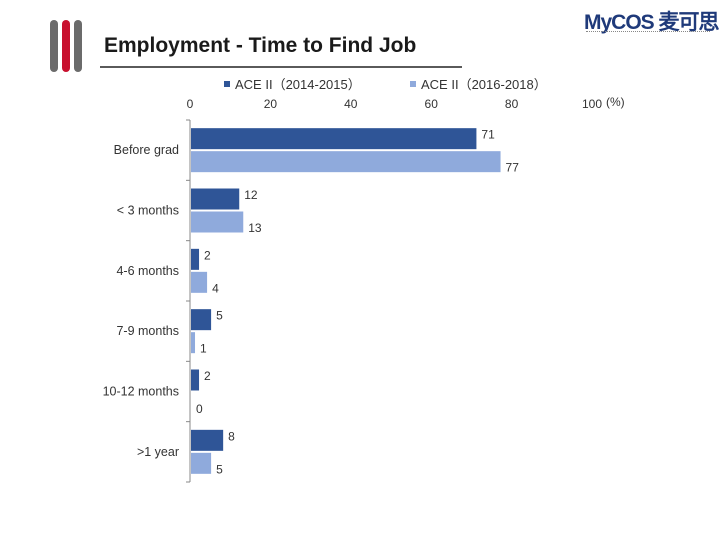 This screenshot has width=720, height=540. I want to click on x-axis-unit: (%), so click(615, 102).